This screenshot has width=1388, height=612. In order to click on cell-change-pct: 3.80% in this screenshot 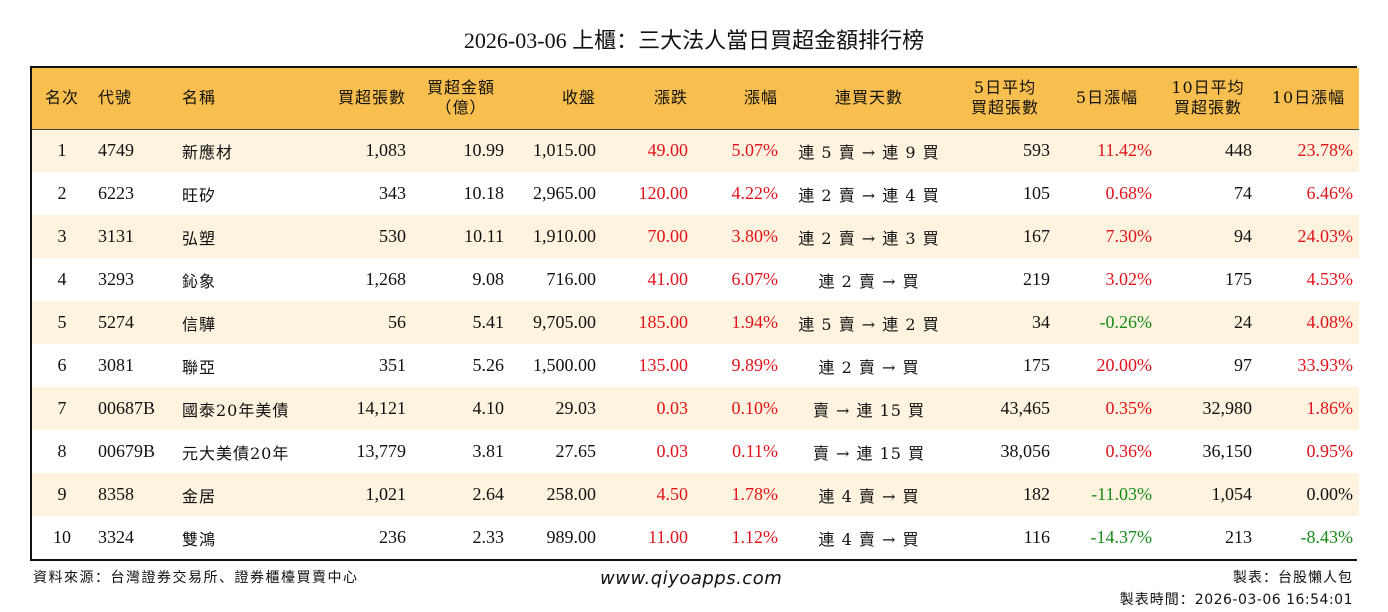, I will do `click(755, 236)`.